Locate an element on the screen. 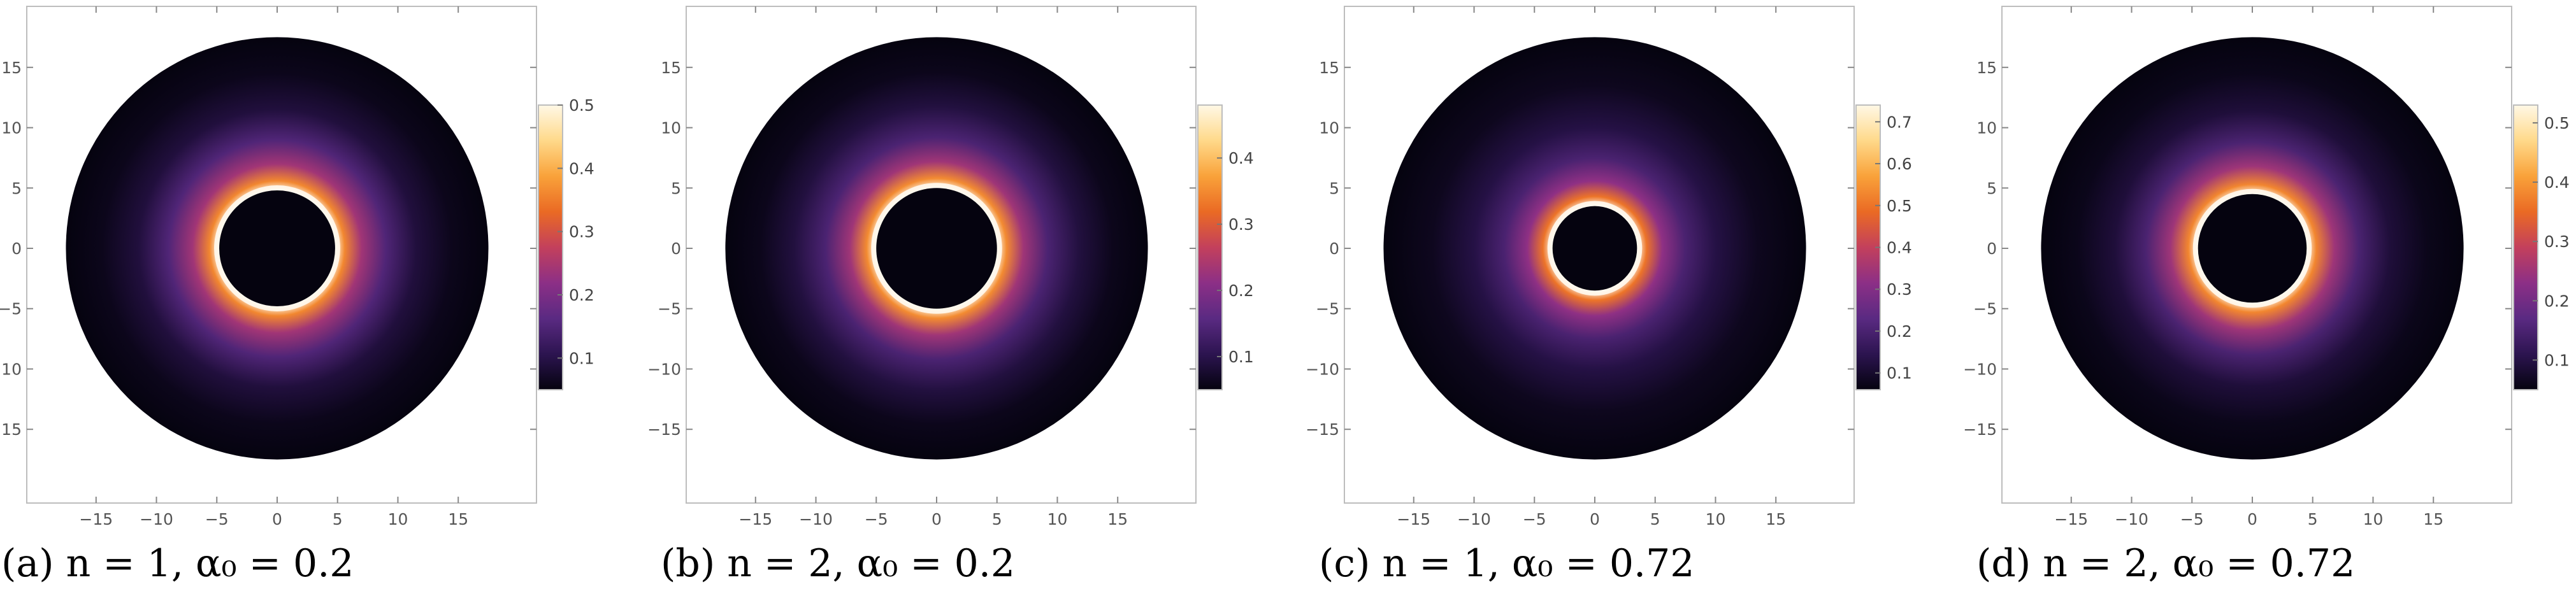 This screenshot has height=589, width=2576. panel-caption: (a) n = 1, α₀ = 0.2 is located at coordinates (177, 563).